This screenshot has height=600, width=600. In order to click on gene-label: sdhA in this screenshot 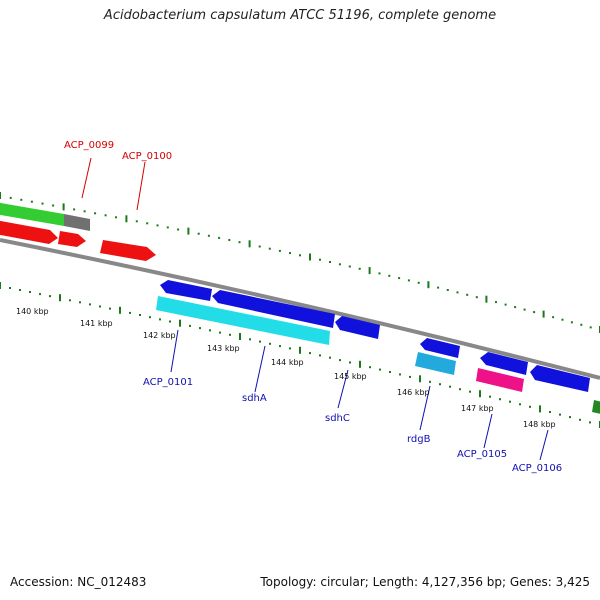, I will do `click(254, 398)`.